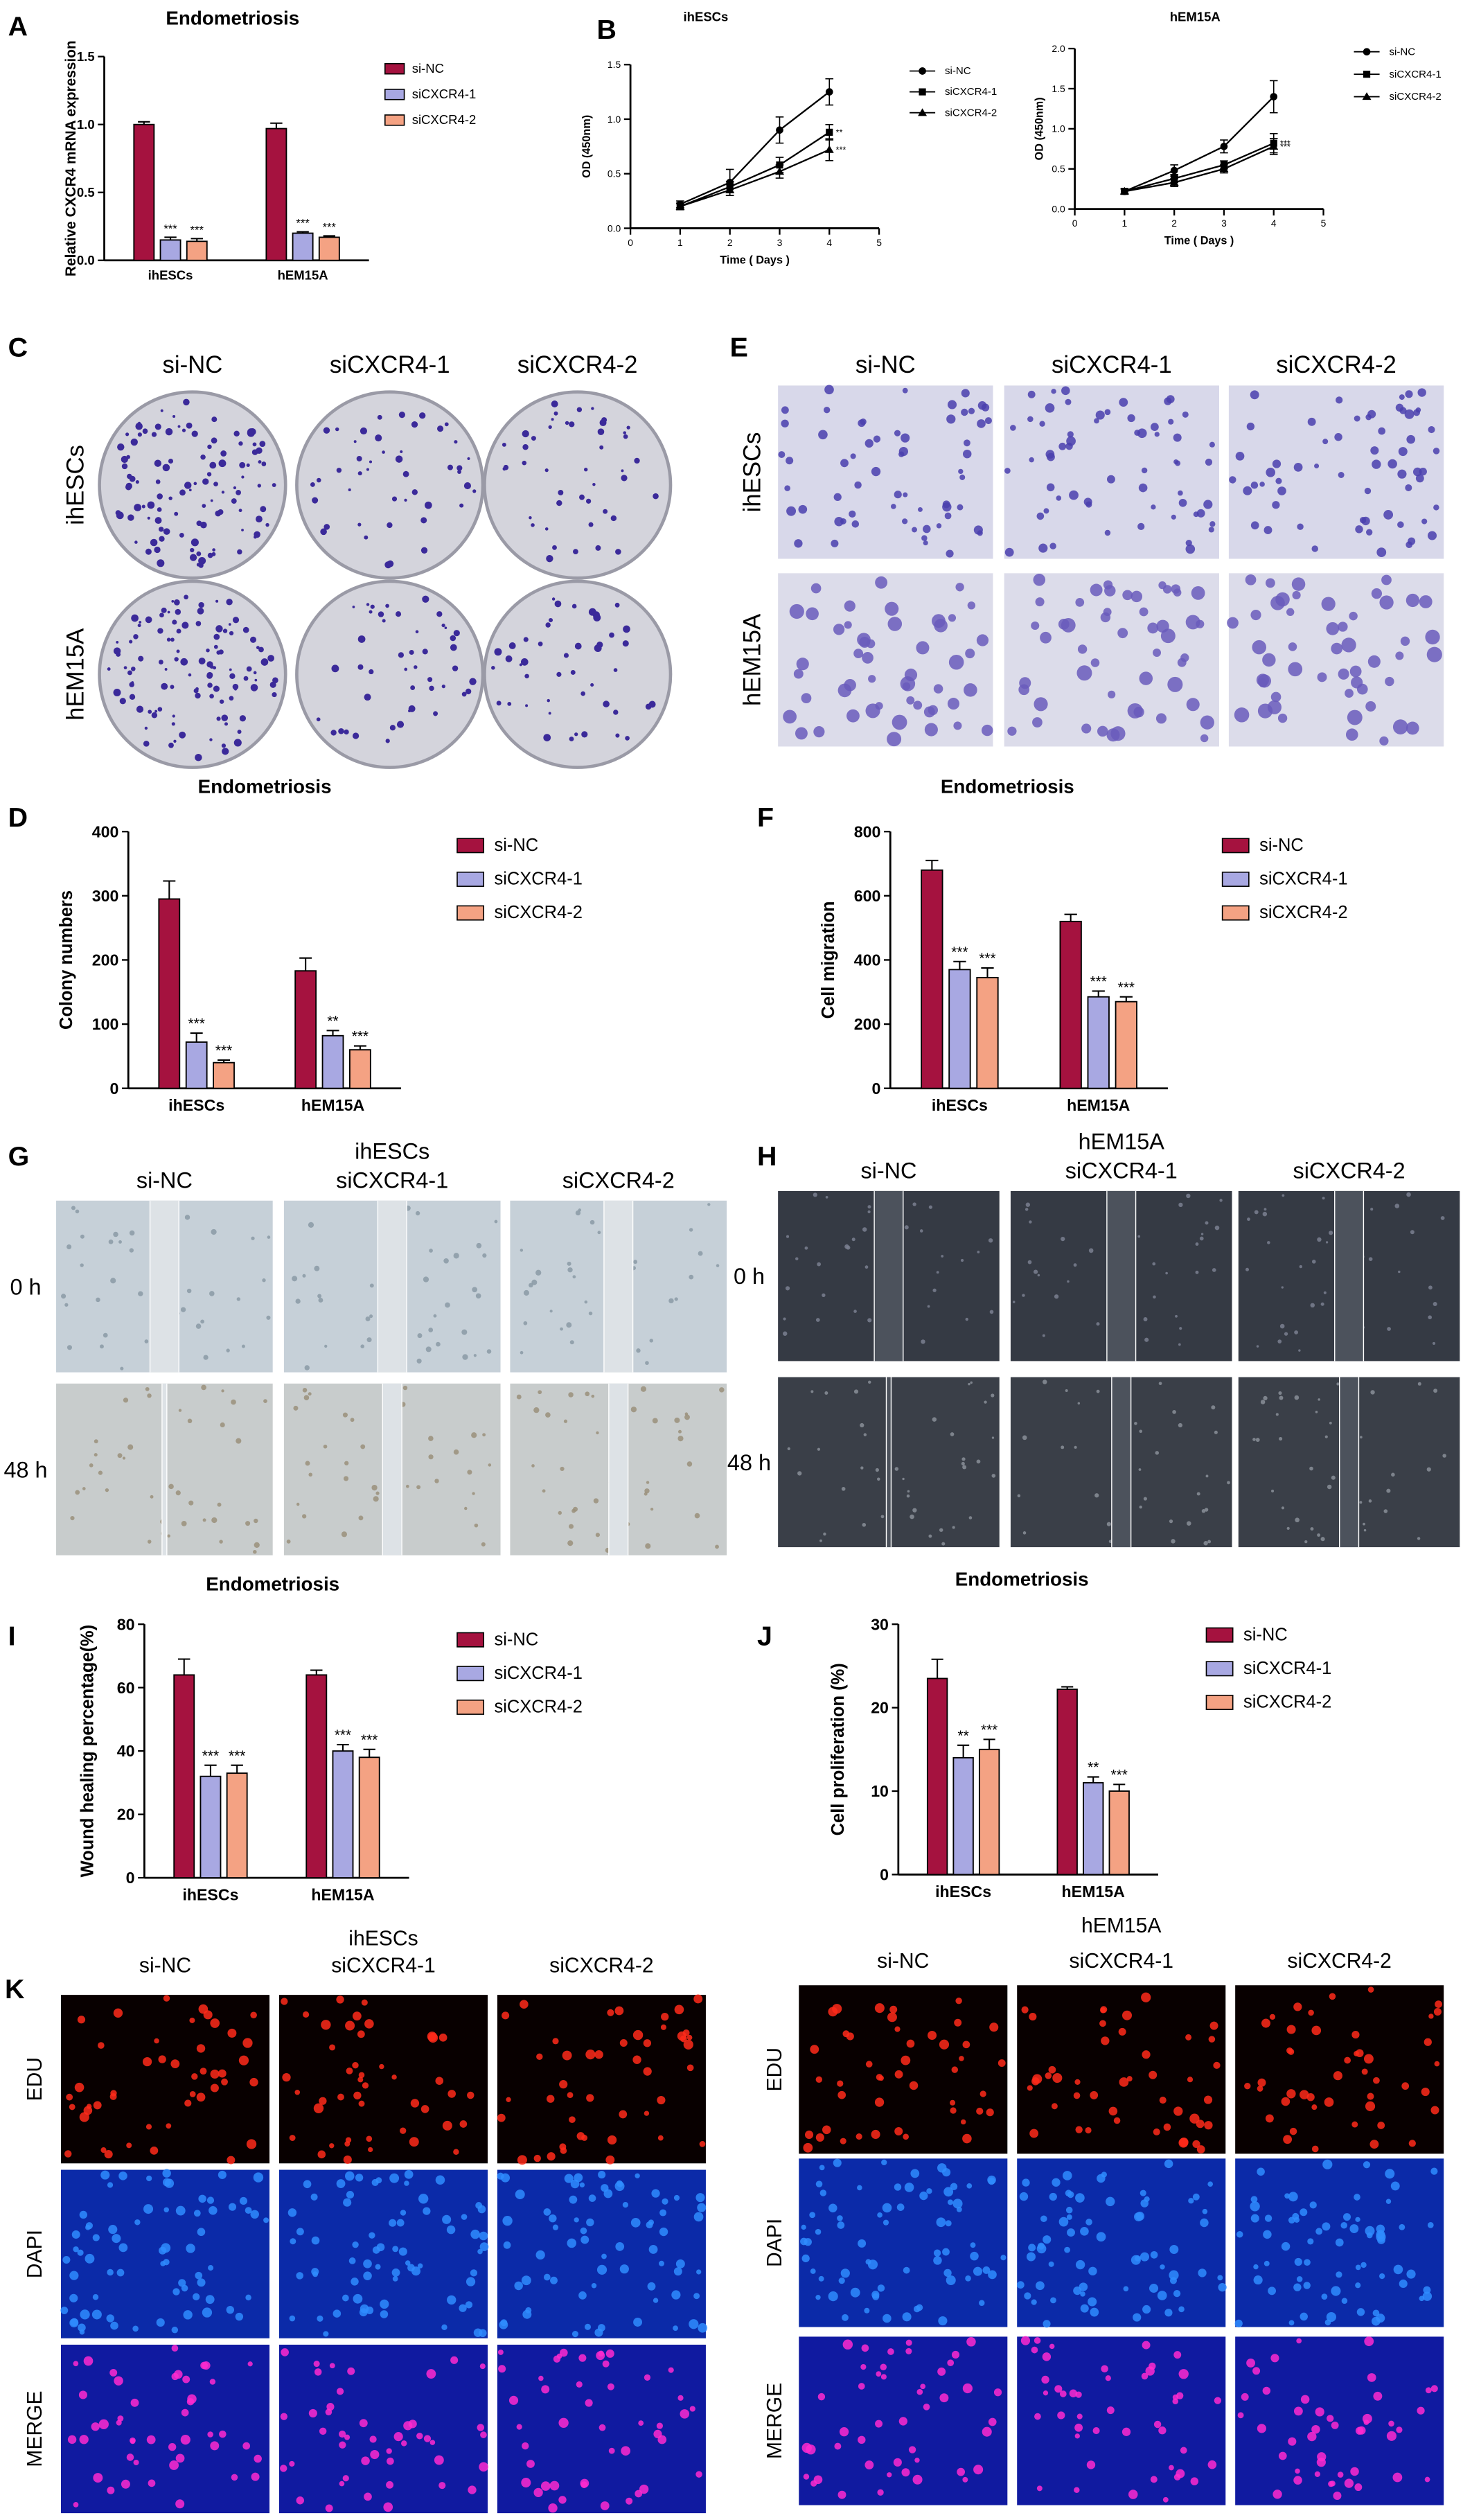 Image resolution: width=1463 pixels, height=2520 pixels. What do you see at coordinates (706, 17) in the screenshot?
I see `chart-title: ihESCs` at bounding box center [706, 17].